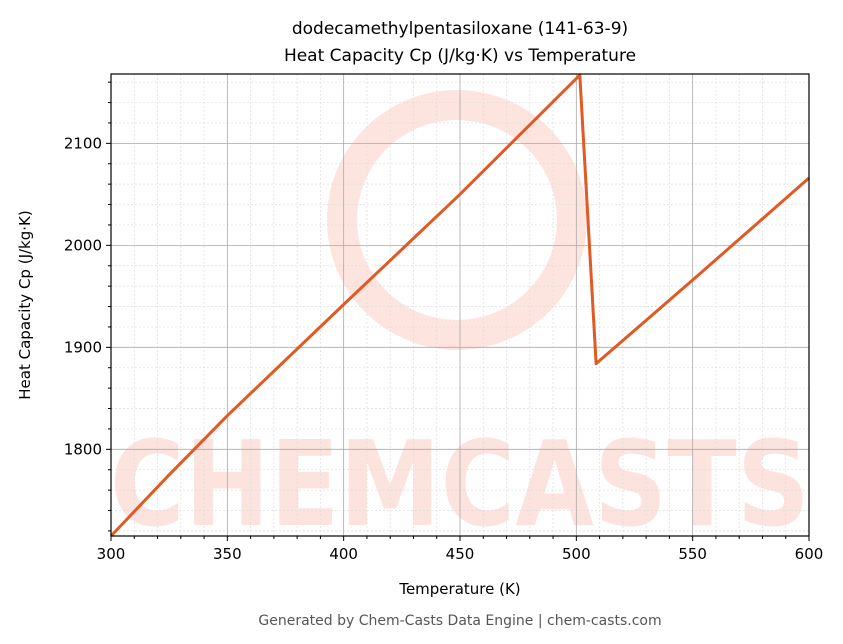 This screenshot has height=644, width=843. Describe the element at coordinates (83, 347) in the screenshot. I see `y-tick-label: 1900` at that location.